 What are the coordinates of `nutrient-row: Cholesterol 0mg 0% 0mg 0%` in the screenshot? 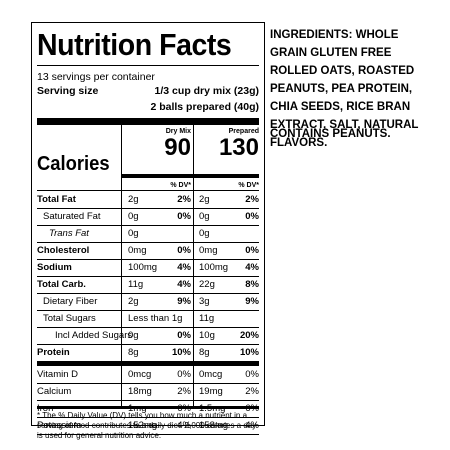 It's located at (148, 250).